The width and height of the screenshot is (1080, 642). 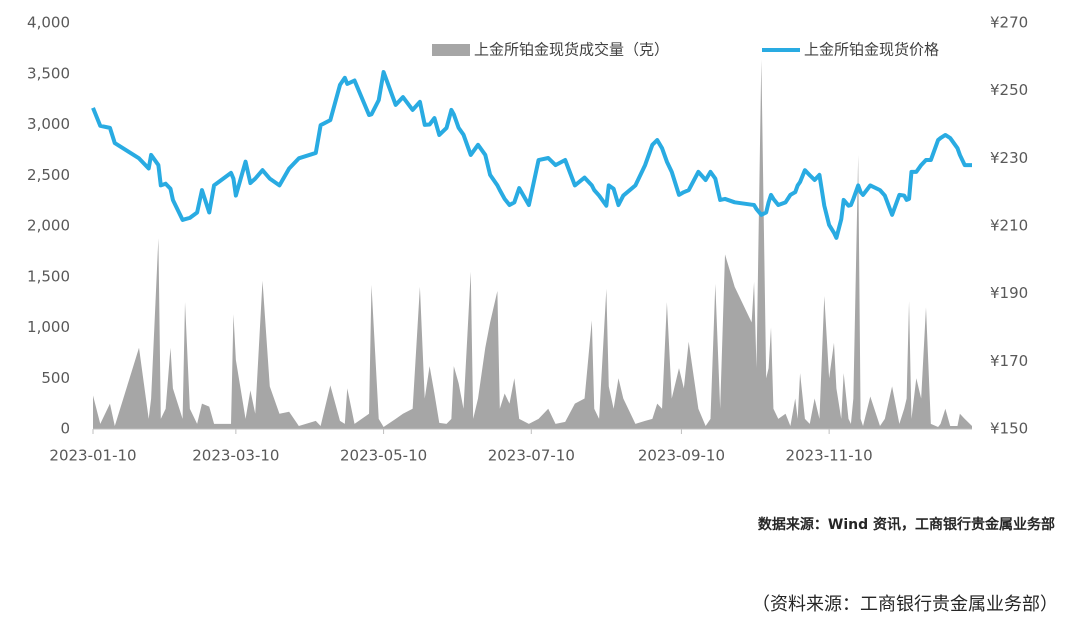 I want to click on note: （资料来源：工商银行贵金属业务部）, so click(x=905, y=604).